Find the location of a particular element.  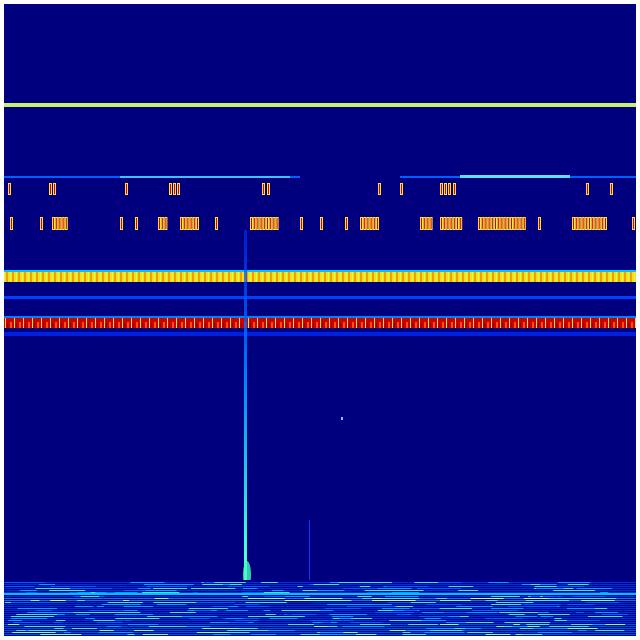

vertical-trace is located at coordinates (245, 413).